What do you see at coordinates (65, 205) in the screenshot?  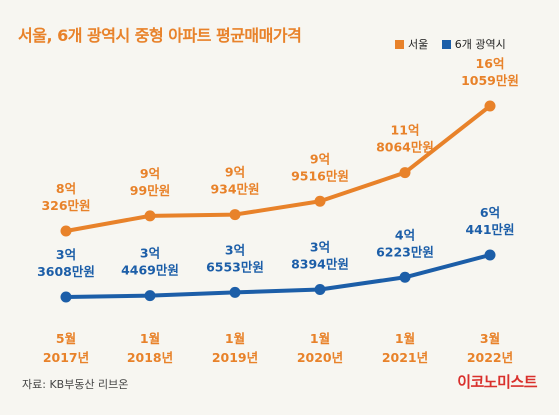 I see `data-label-seoul-0-manwon: 326만원` at bounding box center [65, 205].